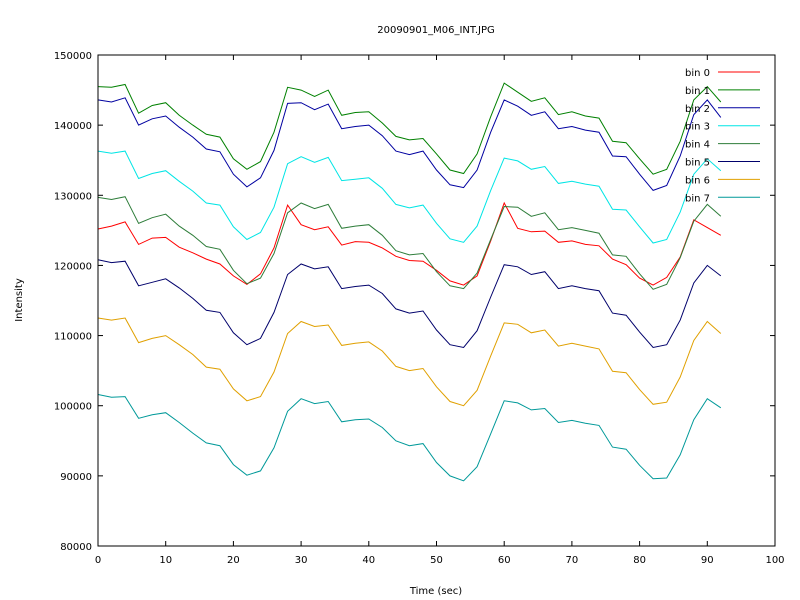 This screenshot has height=600, width=800. Describe the element at coordinates (774, 560) in the screenshot. I see `x-tick-label: 100` at that location.